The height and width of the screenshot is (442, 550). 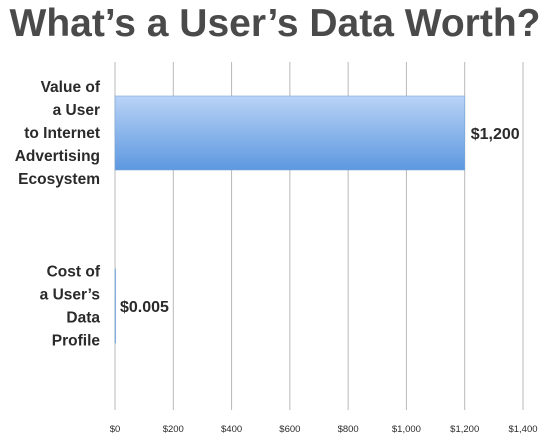 I want to click on x-tick-label: $200, so click(x=173, y=429).